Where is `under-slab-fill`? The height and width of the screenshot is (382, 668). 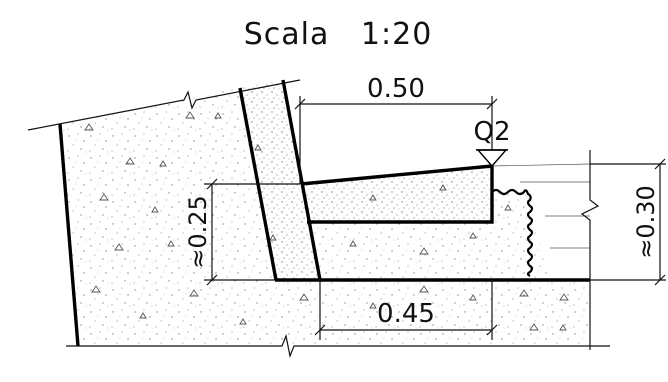 under-slab-fill is located at coordinates (429, 235).